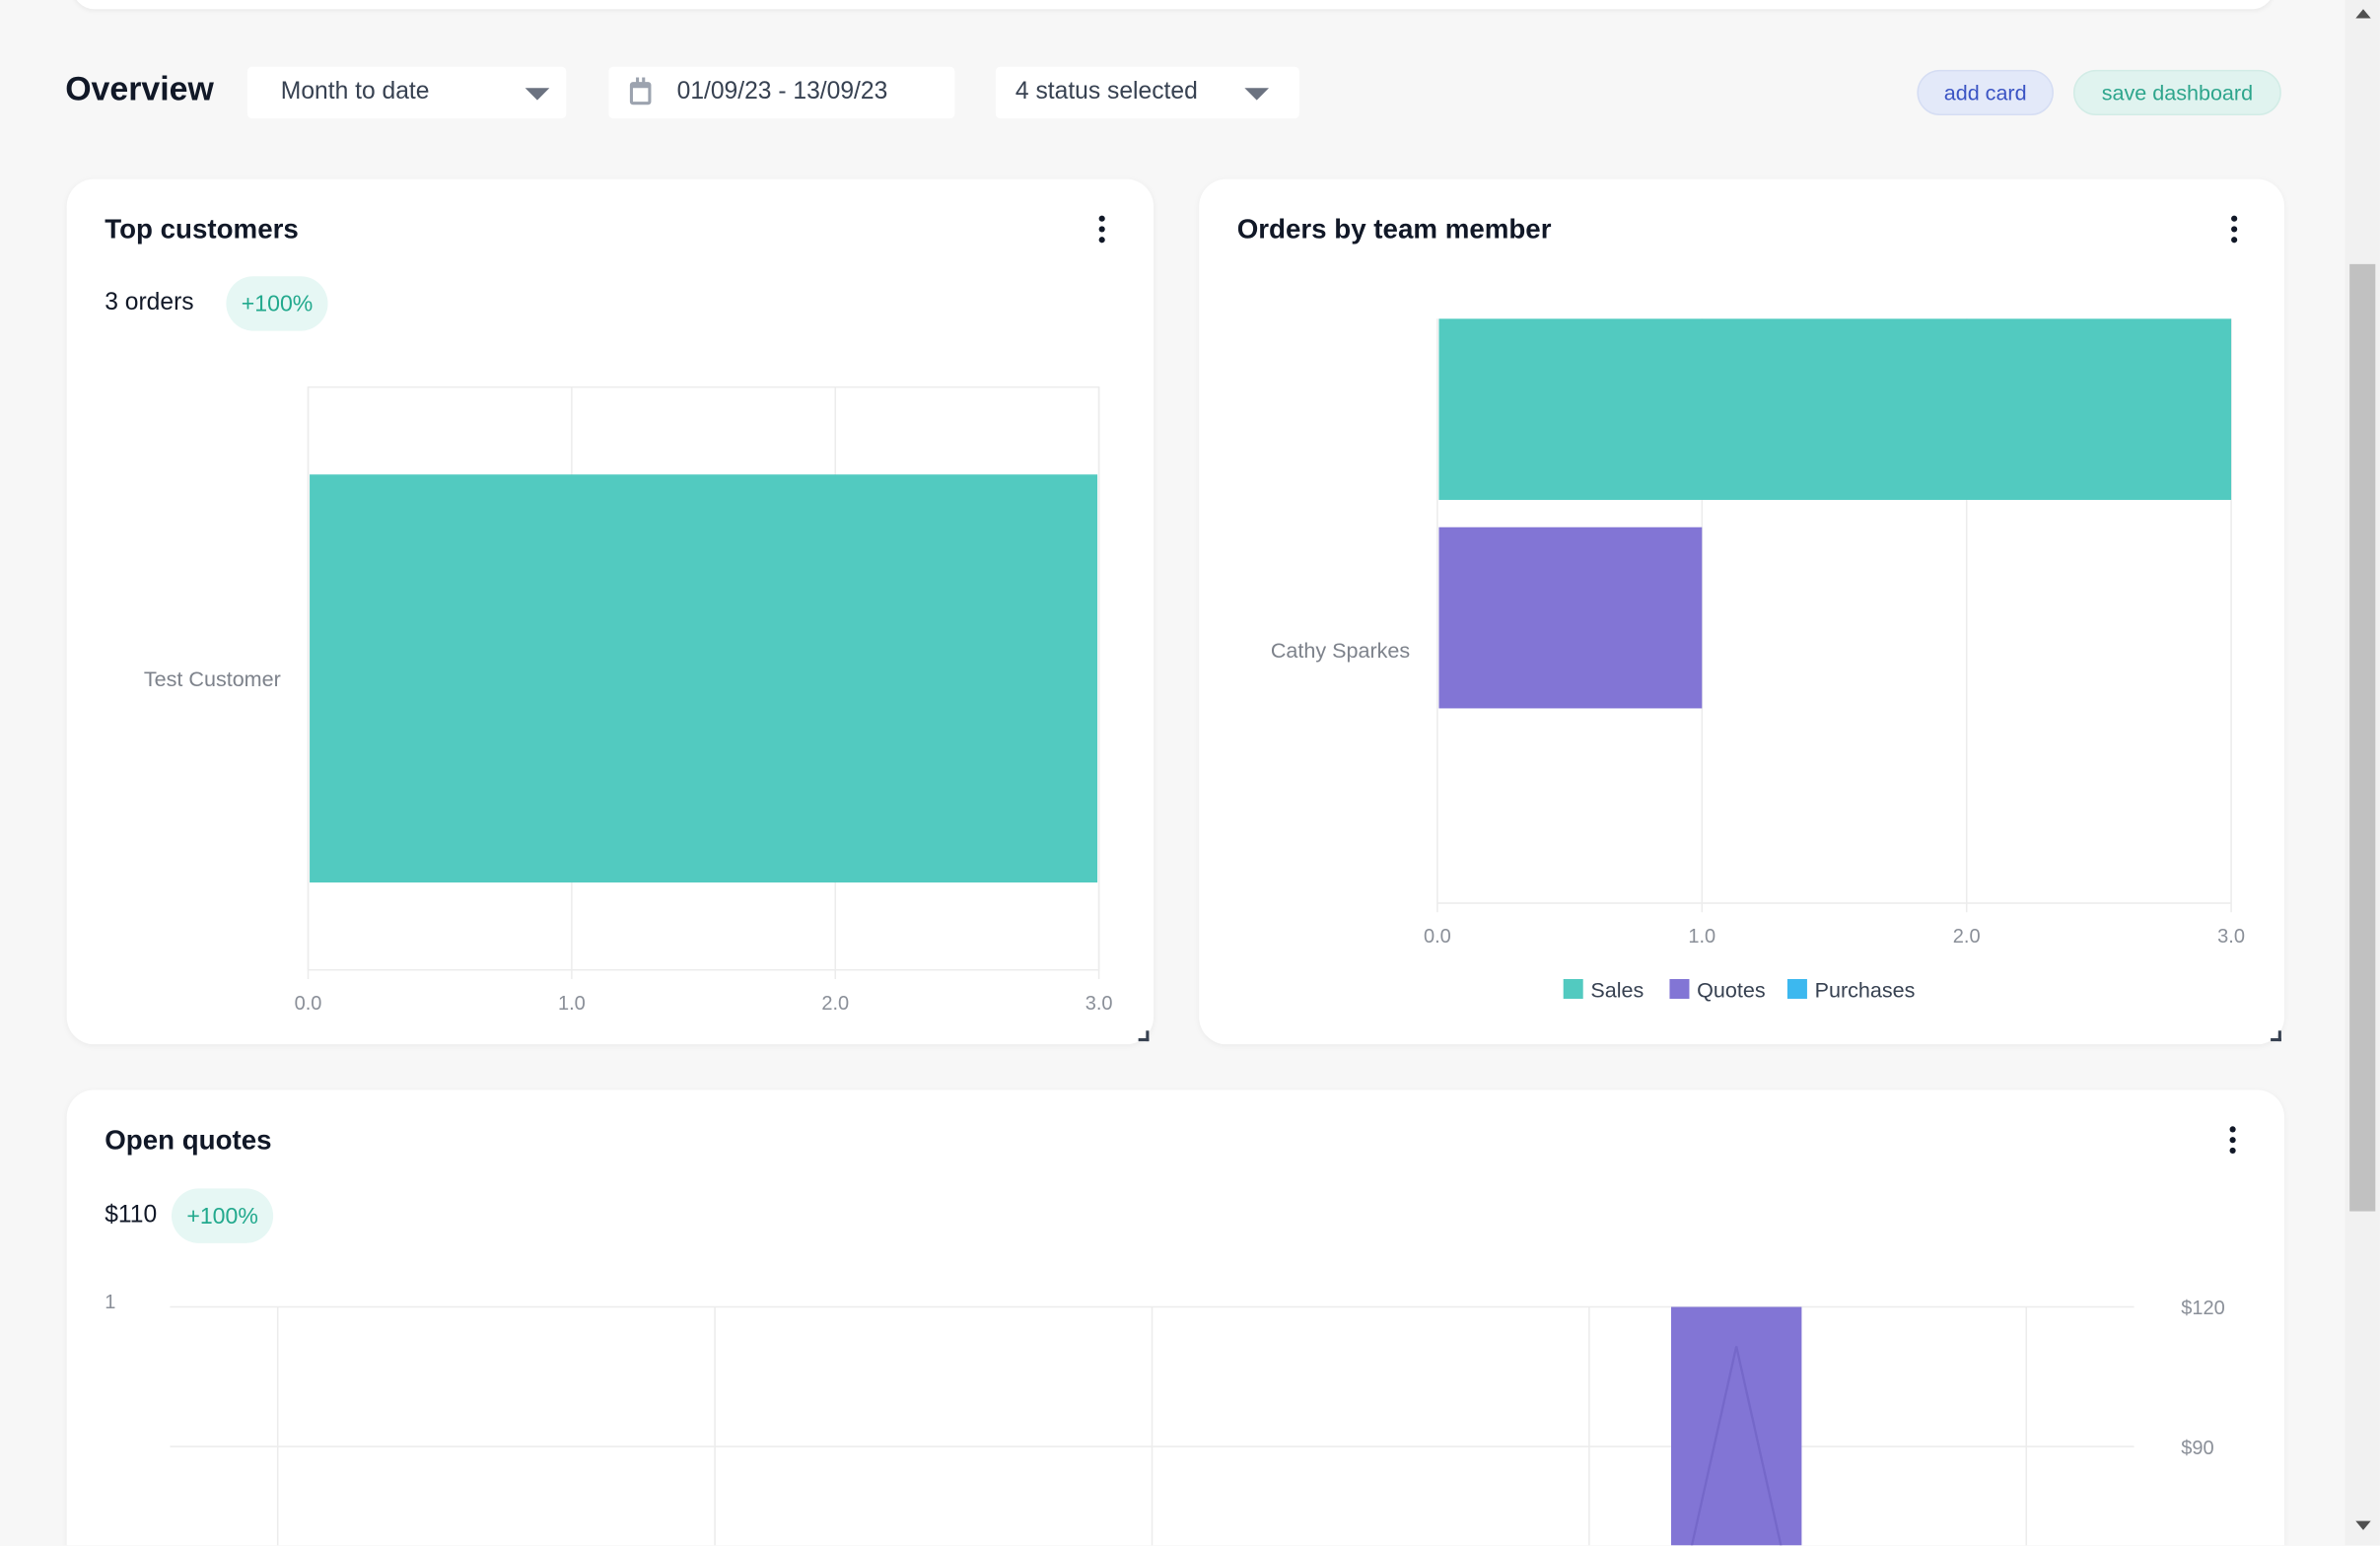  I want to click on bar, so click(704, 678).